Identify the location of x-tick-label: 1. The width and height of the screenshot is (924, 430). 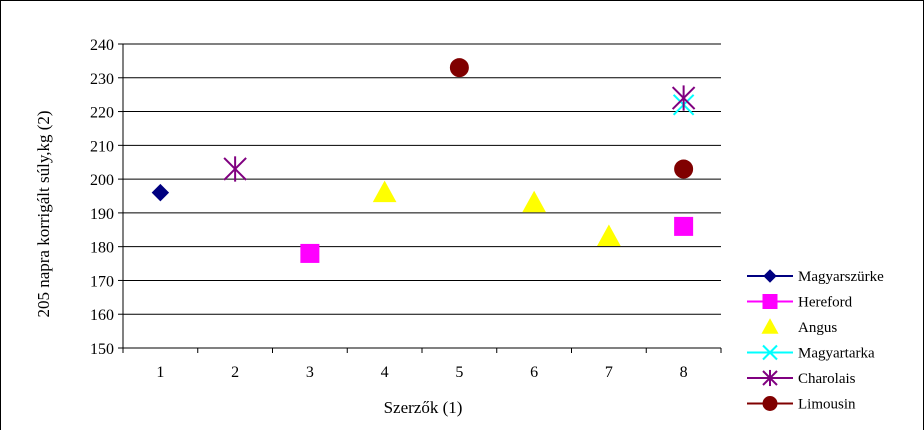
(160, 372).